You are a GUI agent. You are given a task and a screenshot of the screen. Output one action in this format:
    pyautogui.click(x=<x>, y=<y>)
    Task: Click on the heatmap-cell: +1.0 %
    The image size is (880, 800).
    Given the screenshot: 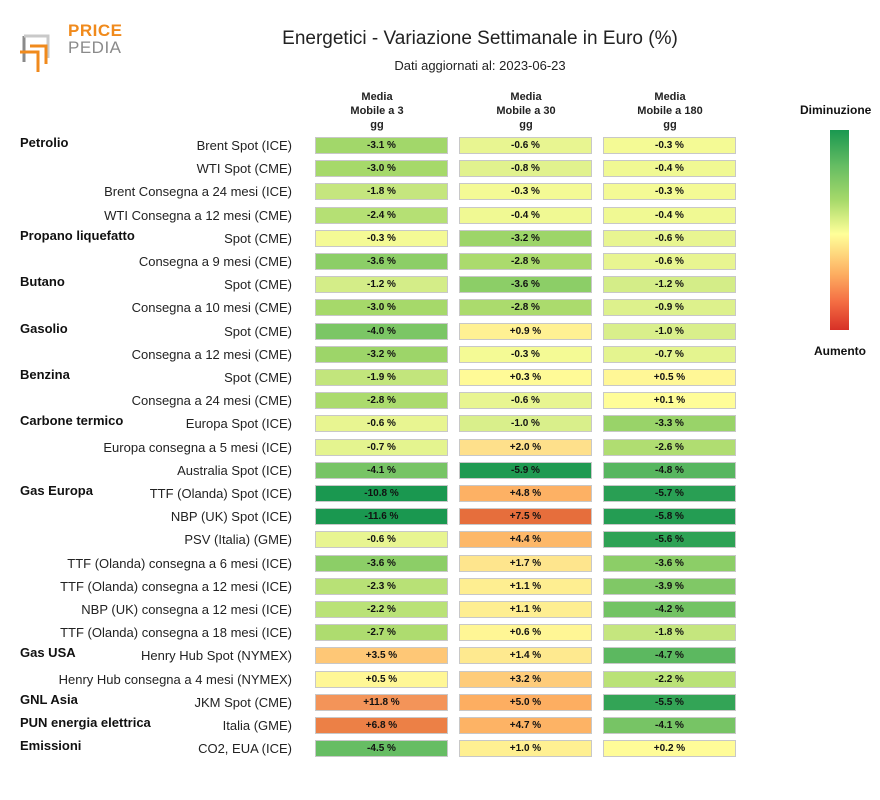 What is the action you would take?
    pyautogui.click(x=525, y=749)
    